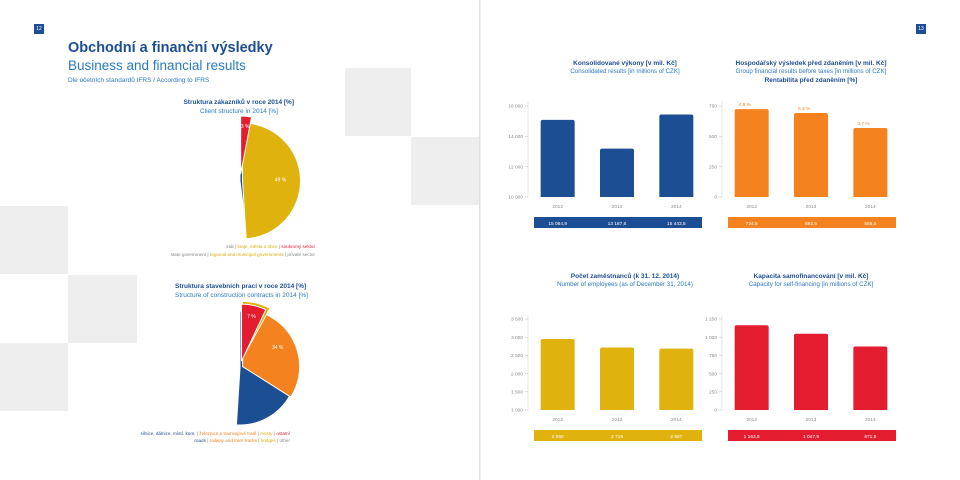 The image size is (960, 480). I want to click on bar-value-label: 569,0, so click(870, 224).